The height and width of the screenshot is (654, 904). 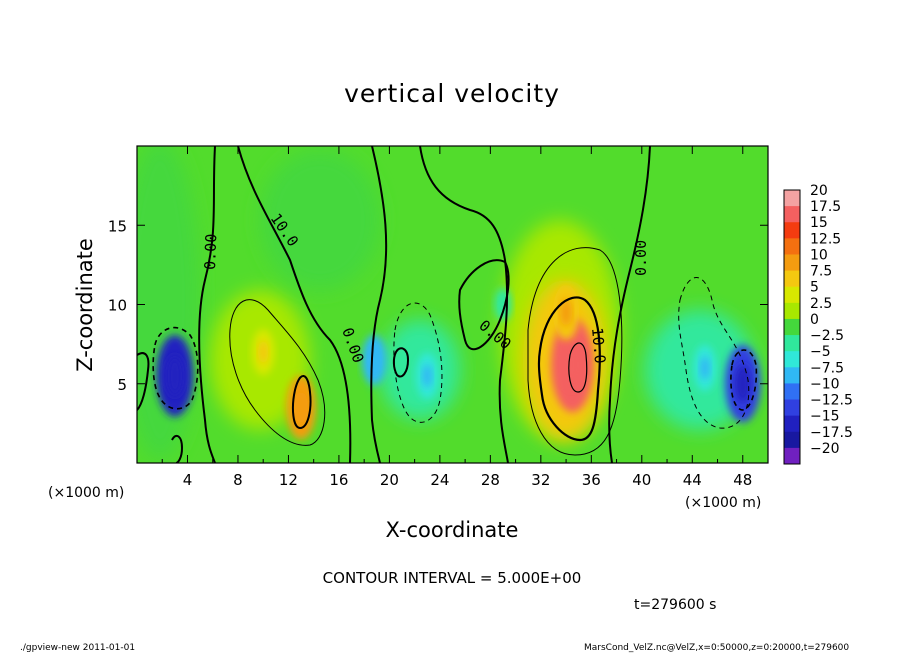 What do you see at coordinates (819, 255) in the screenshot?
I see `colorbar-label: 10` at bounding box center [819, 255].